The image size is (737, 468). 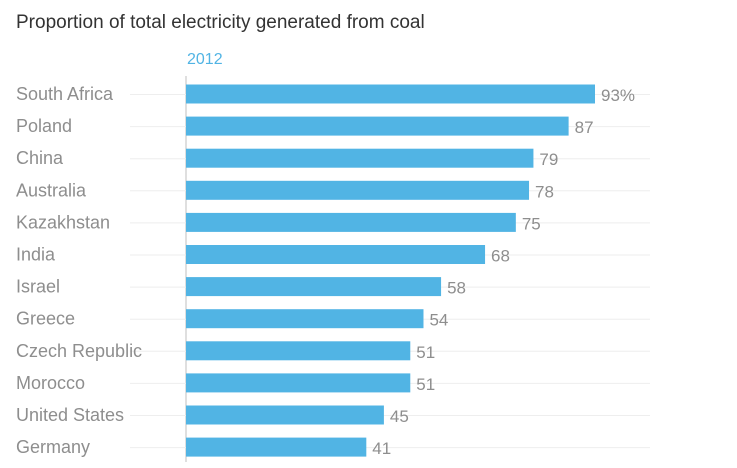 What do you see at coordinates (531, 223) in the screenshot?
I see `value-label: 75` at bounding box center [531, 223].